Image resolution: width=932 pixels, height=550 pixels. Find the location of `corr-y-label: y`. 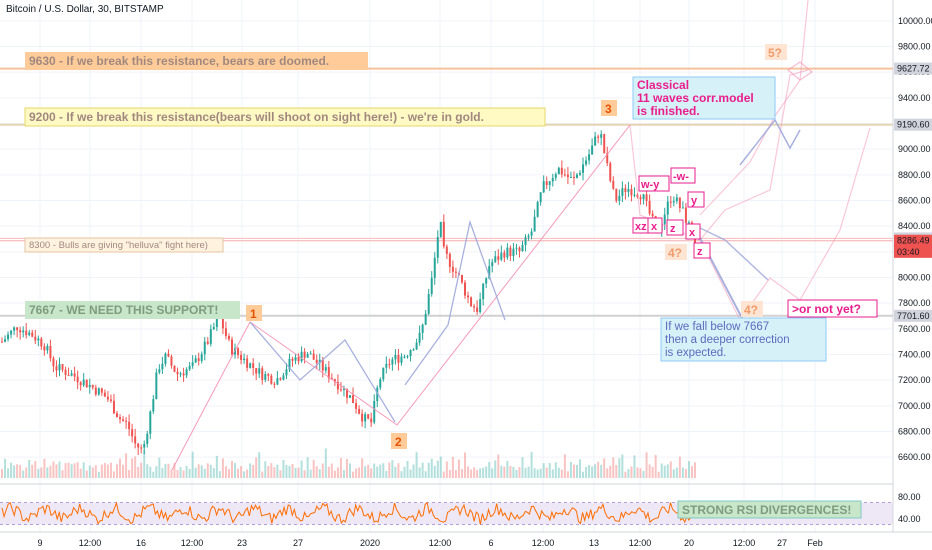

corr-y-label: y is located at coordinates (694, 201).